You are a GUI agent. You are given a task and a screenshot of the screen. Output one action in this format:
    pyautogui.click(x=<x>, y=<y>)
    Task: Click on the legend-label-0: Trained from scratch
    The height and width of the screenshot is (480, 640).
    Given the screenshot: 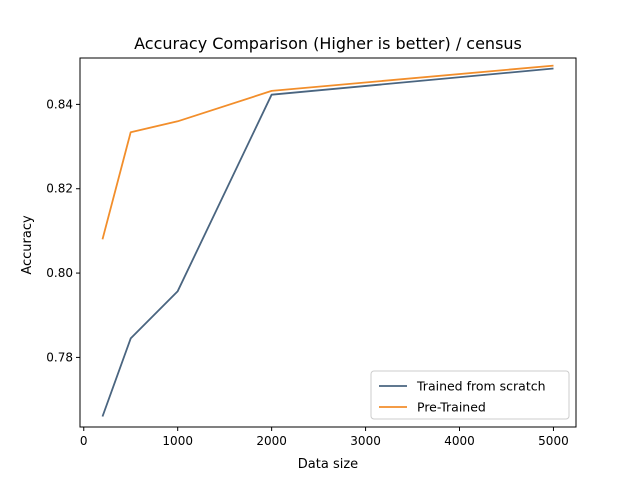 What is the action you would take?
    pyautogui.click(x=481, y=386)
    